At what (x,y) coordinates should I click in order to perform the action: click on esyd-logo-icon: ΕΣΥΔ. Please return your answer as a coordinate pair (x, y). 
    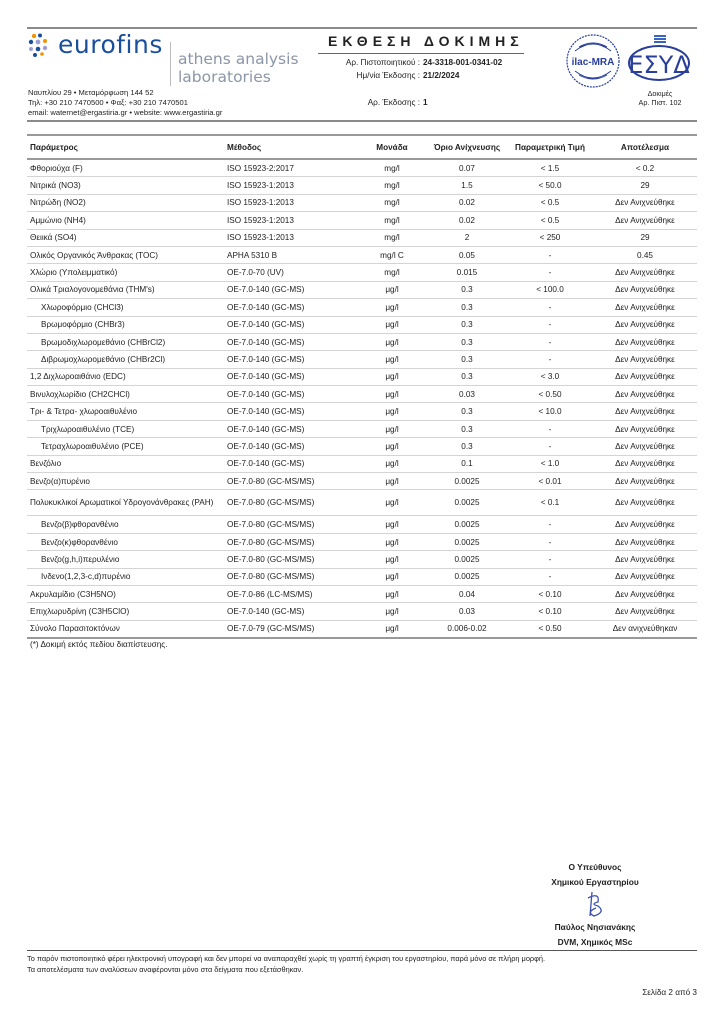
    Looking at the image, I should click on (659, 58).